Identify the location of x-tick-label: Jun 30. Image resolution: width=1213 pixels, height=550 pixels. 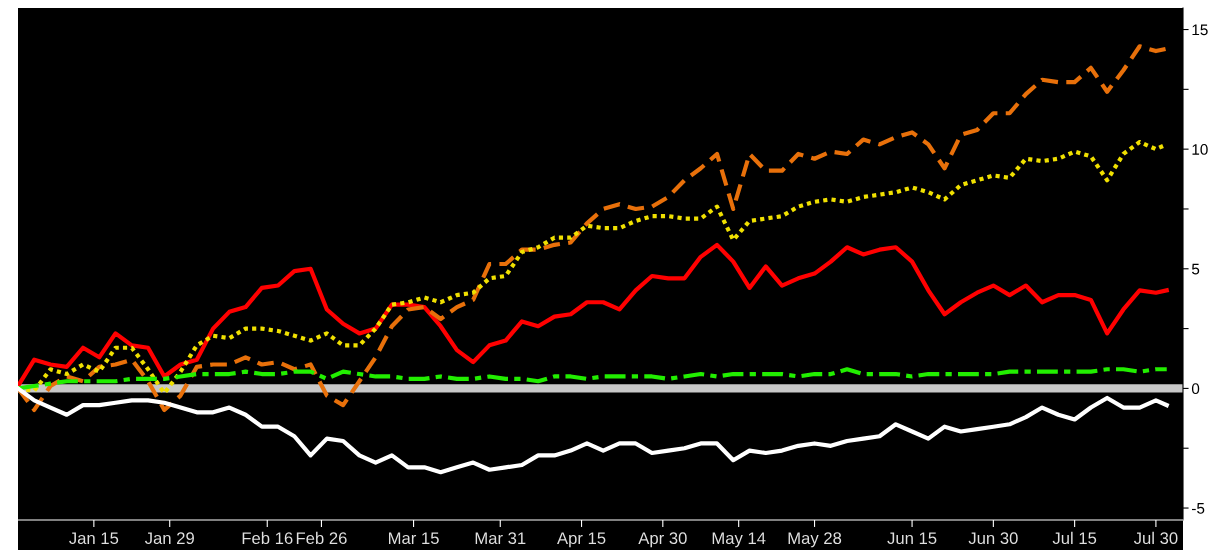
(993, 538).